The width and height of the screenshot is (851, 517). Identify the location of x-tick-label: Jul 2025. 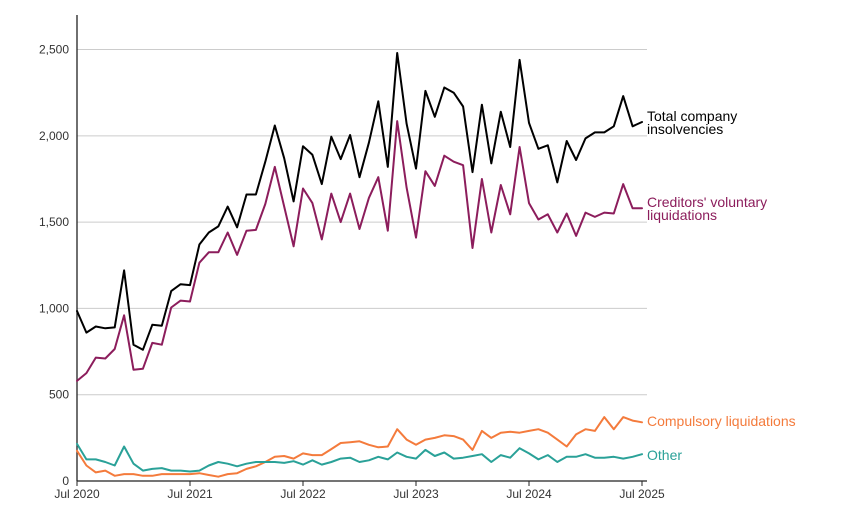
(642, 494).